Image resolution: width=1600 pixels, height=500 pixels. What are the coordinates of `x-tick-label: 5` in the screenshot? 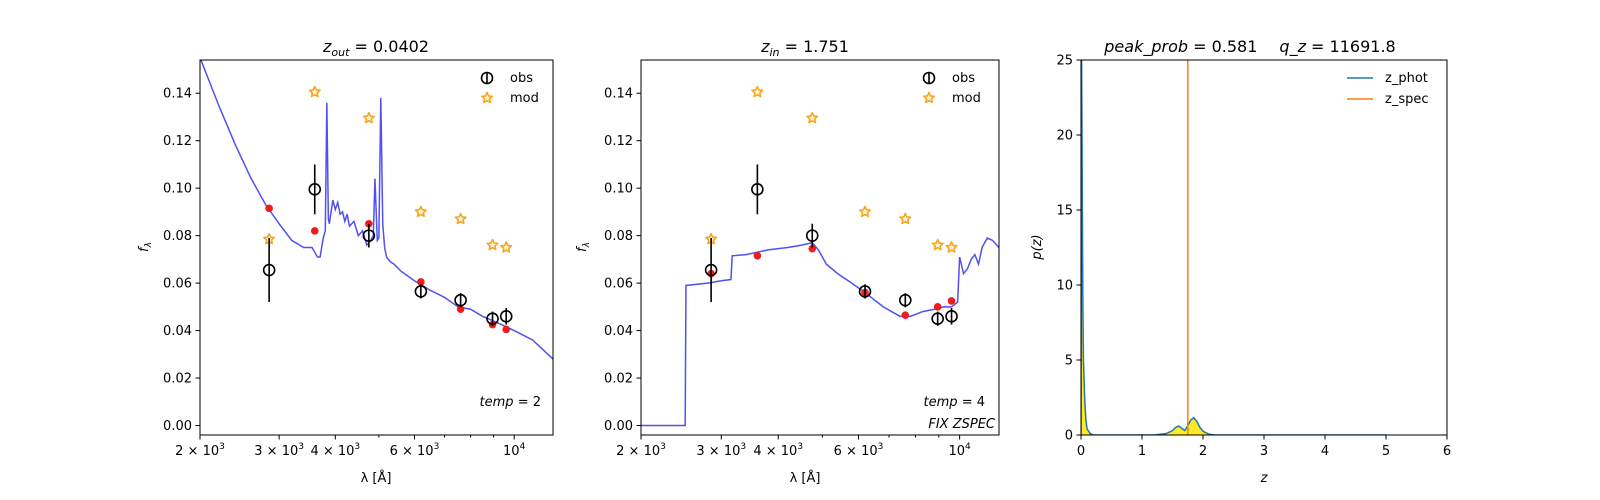 It's located at (1386, 451).